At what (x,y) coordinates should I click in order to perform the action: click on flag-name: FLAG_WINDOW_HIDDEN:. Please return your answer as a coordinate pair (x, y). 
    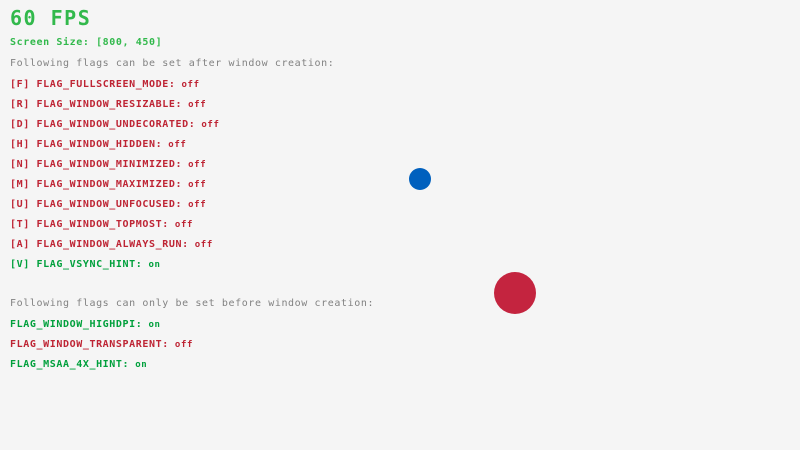
    Looking at the image, I should click on (99, 144).